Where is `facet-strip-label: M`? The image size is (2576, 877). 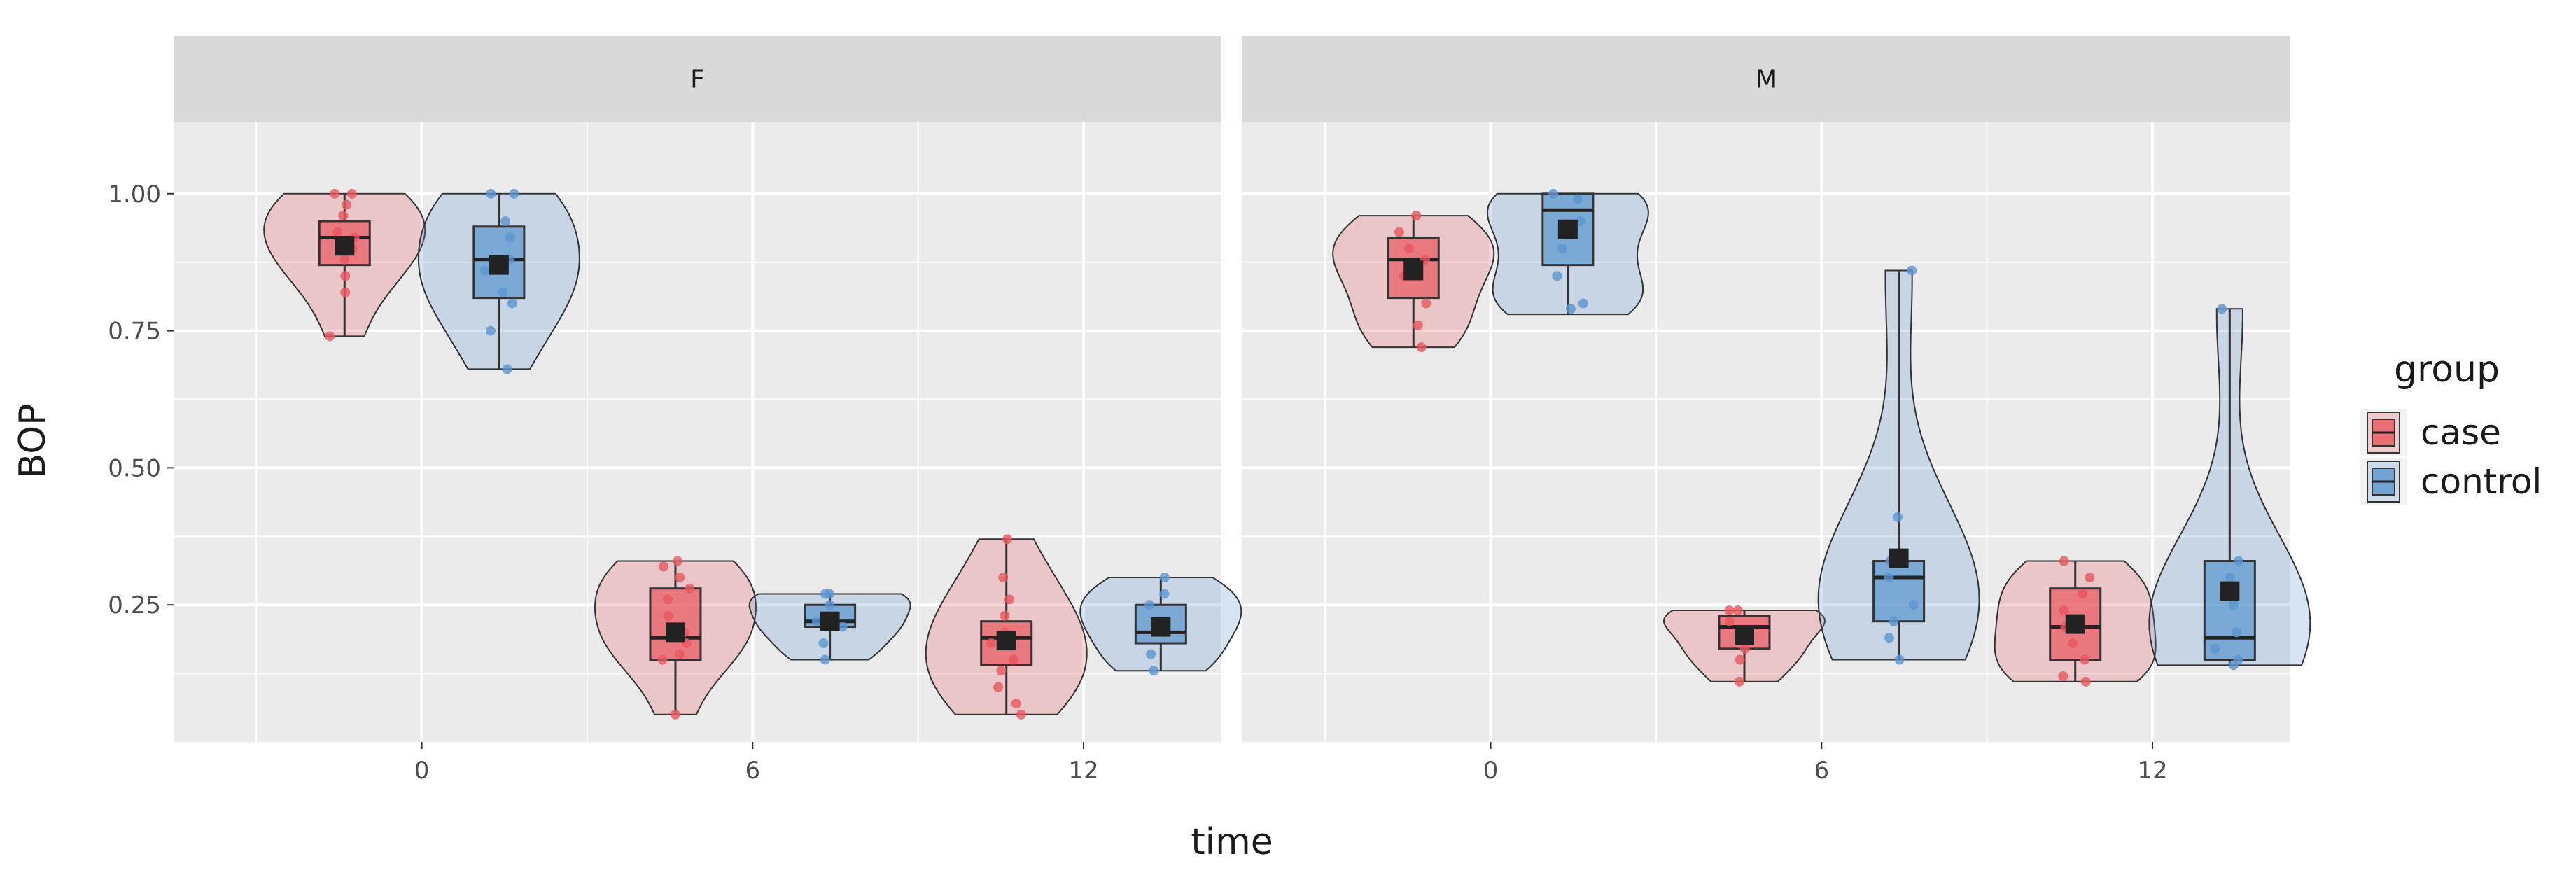 facet-strip-label: M is located at coordinates (1766, 80).